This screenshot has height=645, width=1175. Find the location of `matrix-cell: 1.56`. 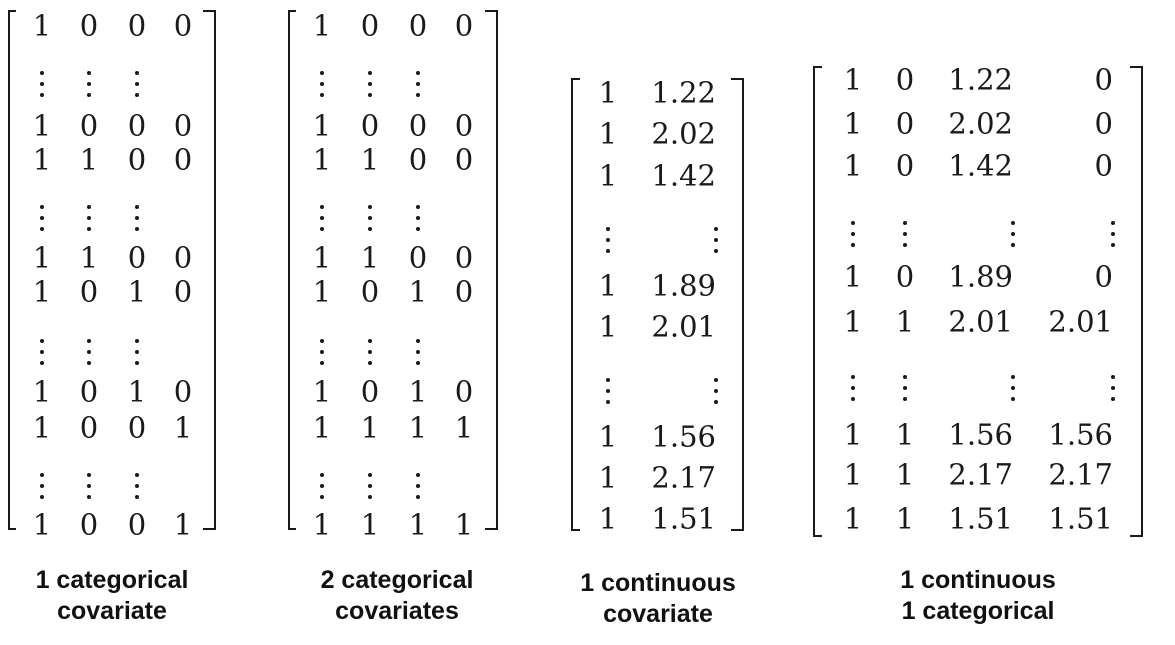

matrix-cell: 1.56 is located at coordinates (683, 436).